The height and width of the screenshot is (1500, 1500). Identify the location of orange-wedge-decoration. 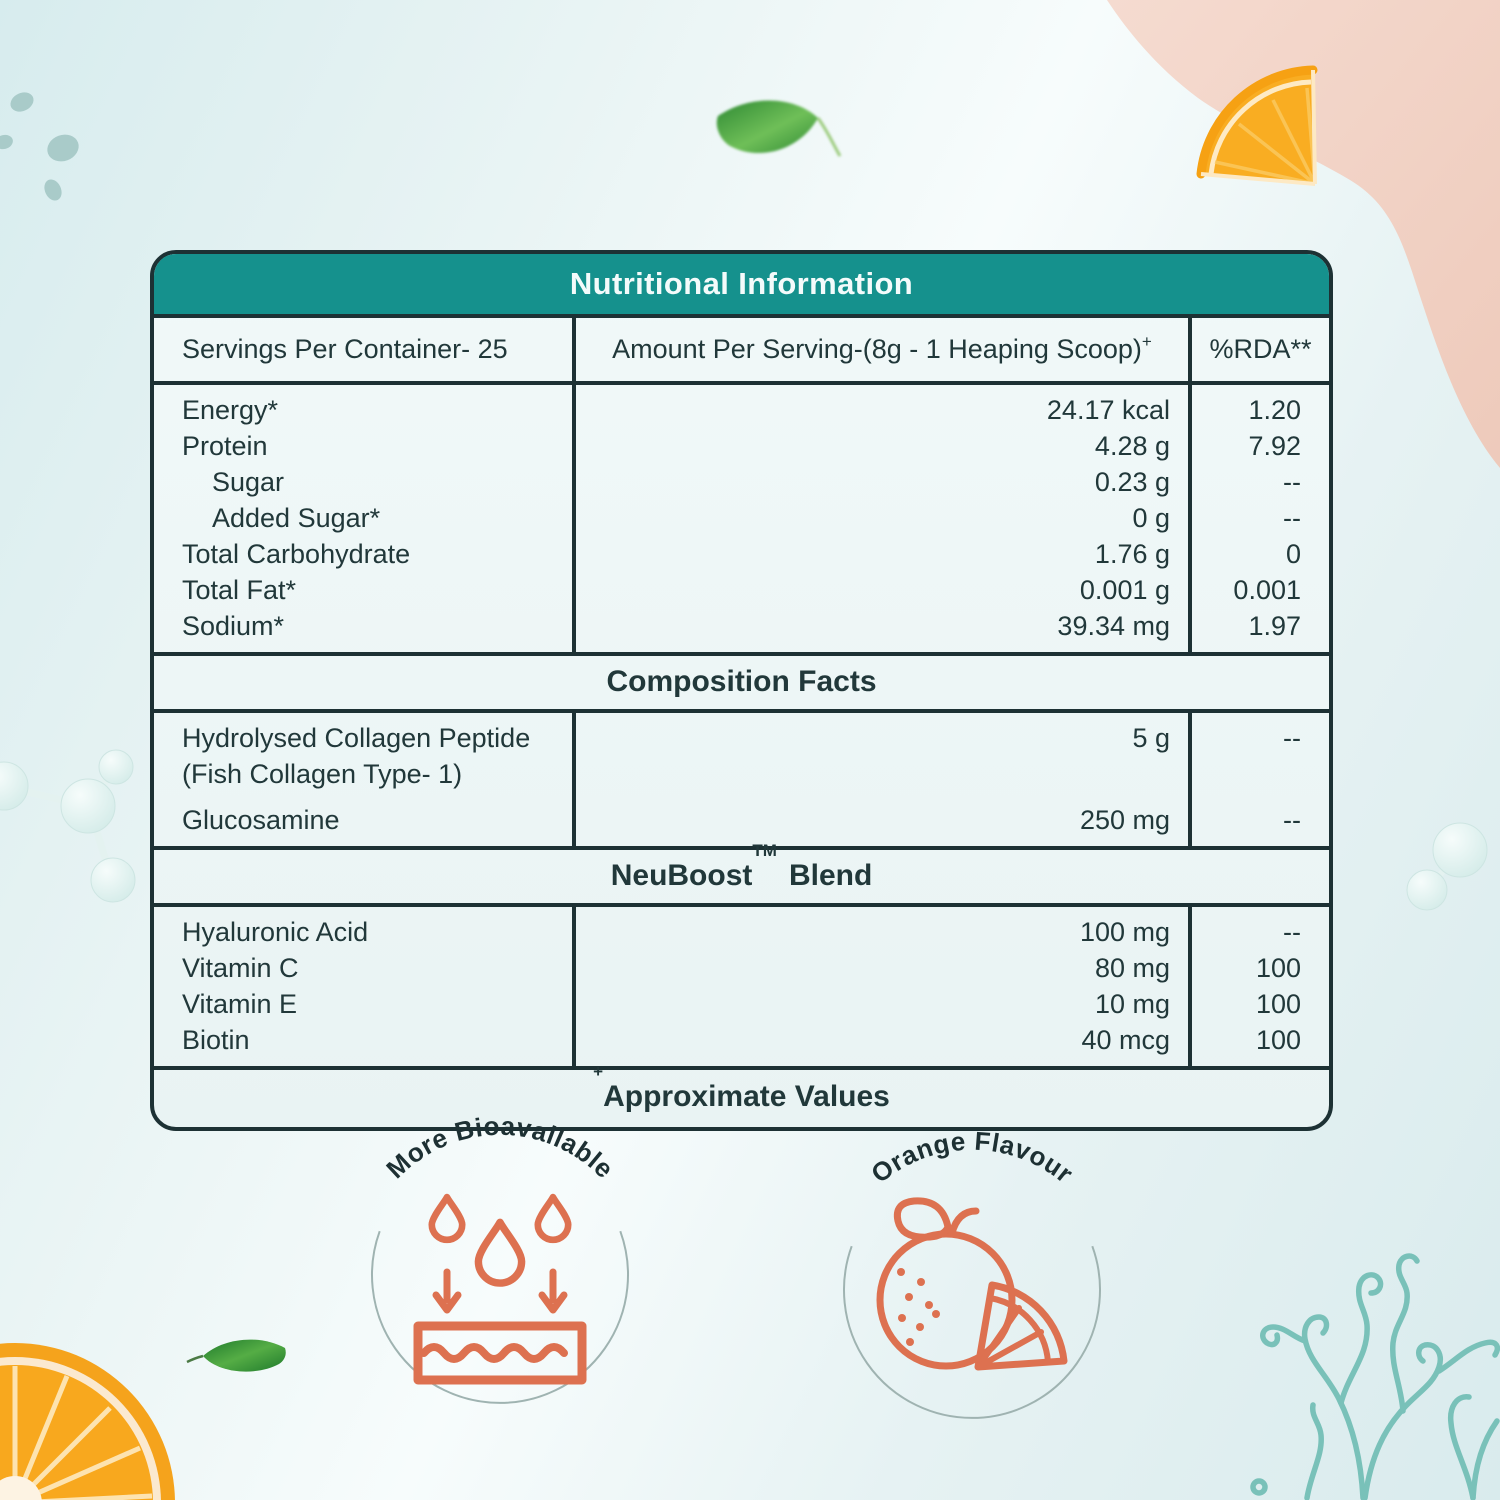
(1257, 125).